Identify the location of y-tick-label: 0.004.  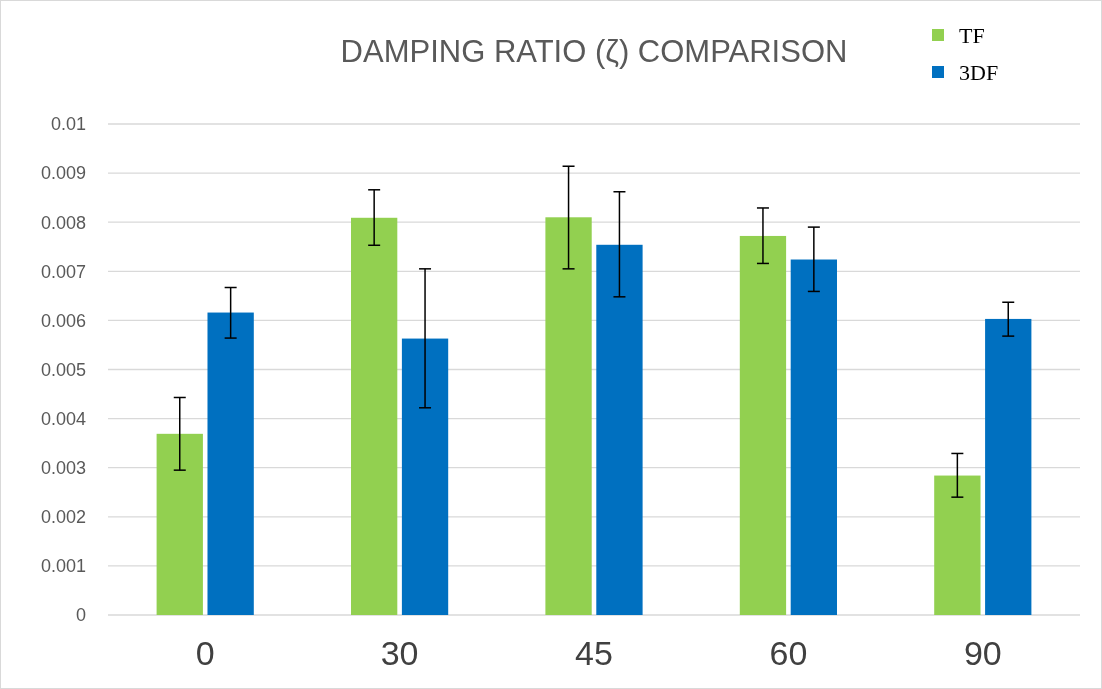
(63, 418).